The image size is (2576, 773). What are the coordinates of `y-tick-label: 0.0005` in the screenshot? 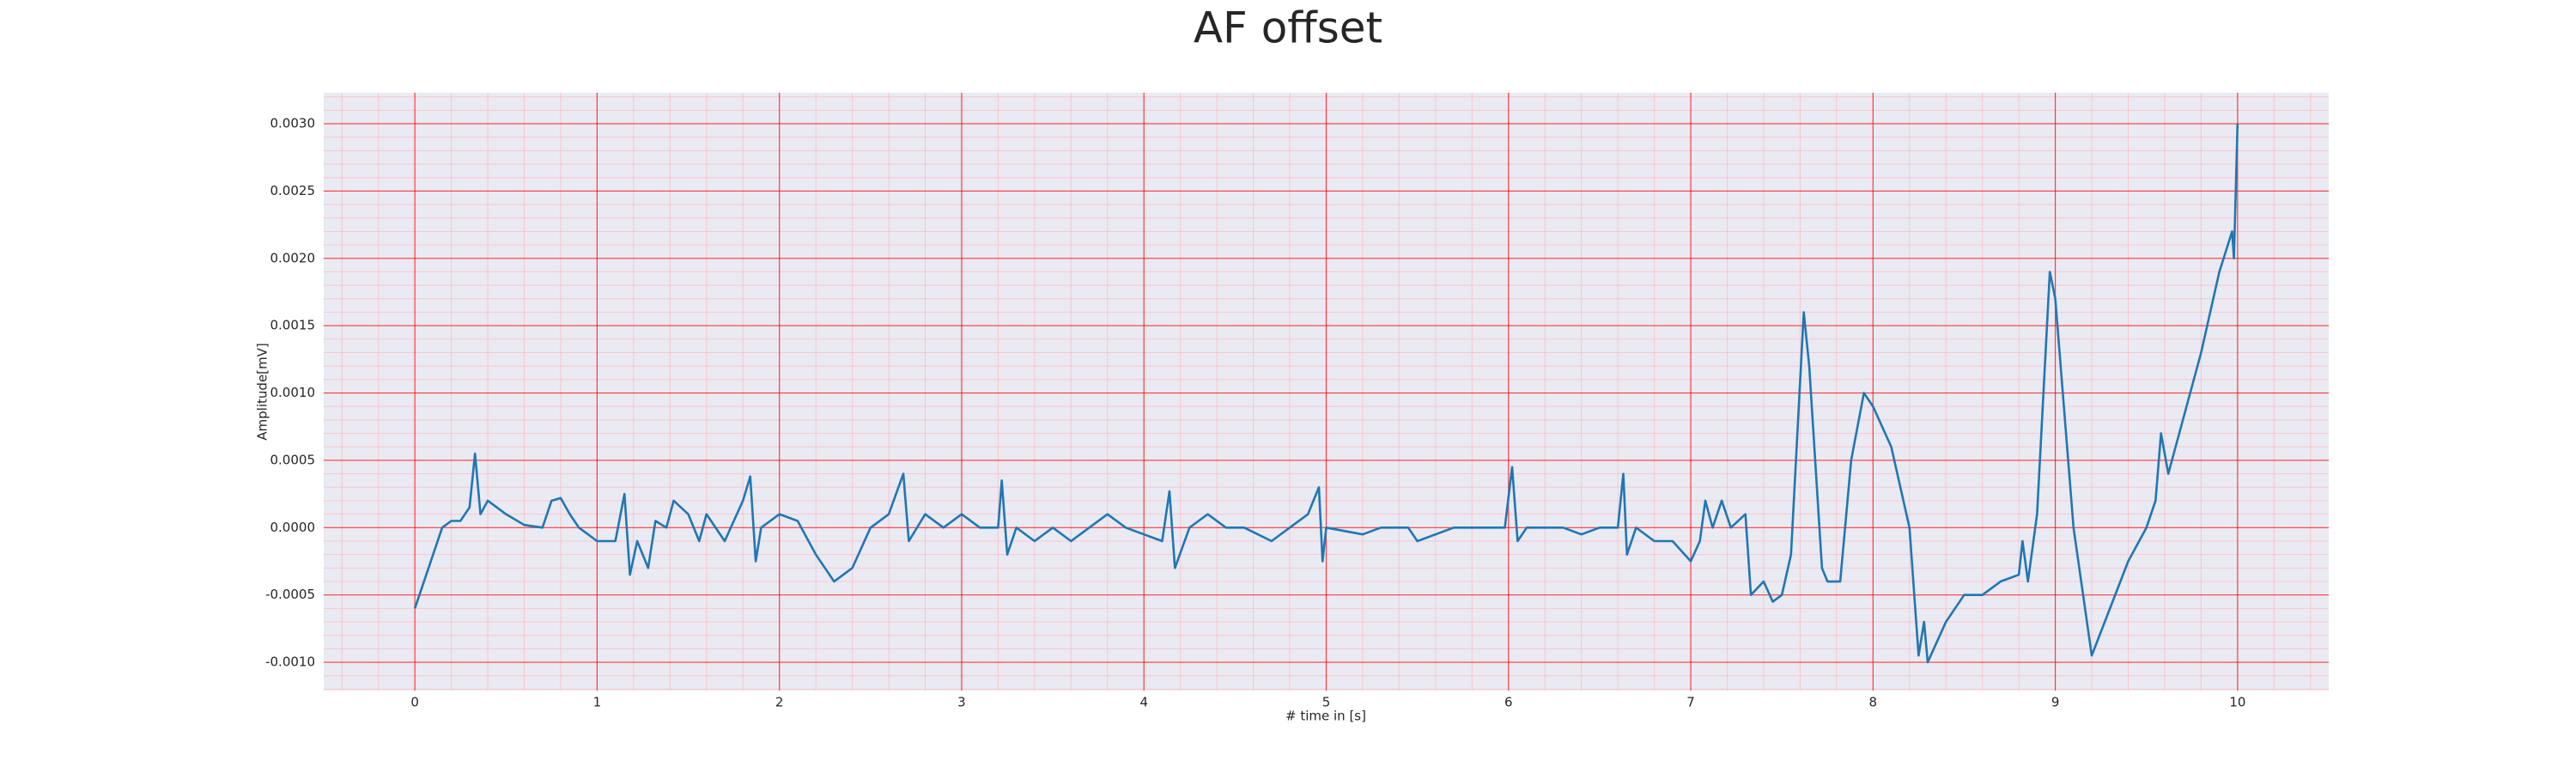 It's located at (293, 460).